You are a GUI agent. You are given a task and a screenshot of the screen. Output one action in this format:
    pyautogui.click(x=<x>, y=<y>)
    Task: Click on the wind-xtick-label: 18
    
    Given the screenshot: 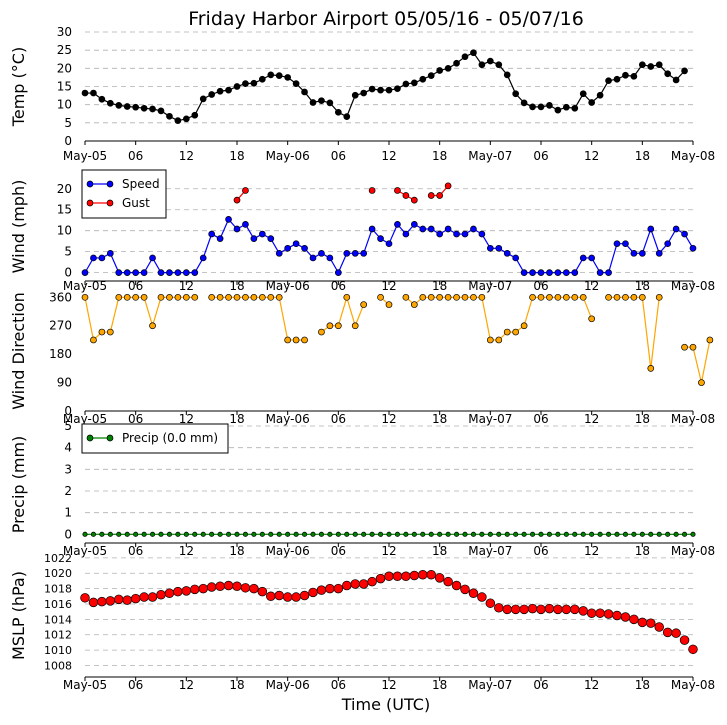 What is the action you would take?
    pyautogui.click(x=642, y=286)
    